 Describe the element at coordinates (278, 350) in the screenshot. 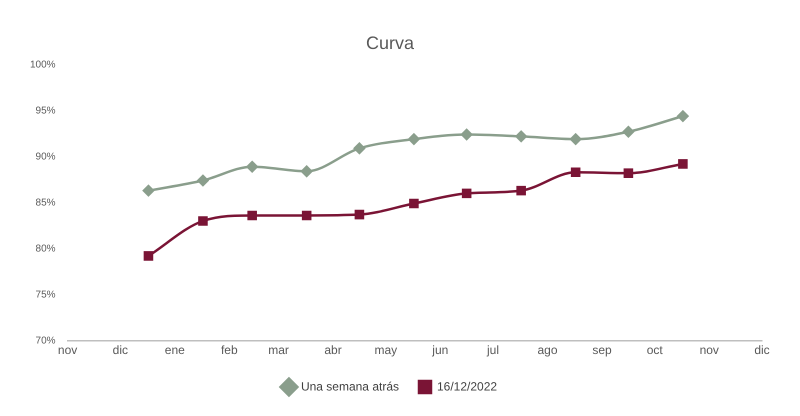

I see `x-tick-label: mar` at that location.